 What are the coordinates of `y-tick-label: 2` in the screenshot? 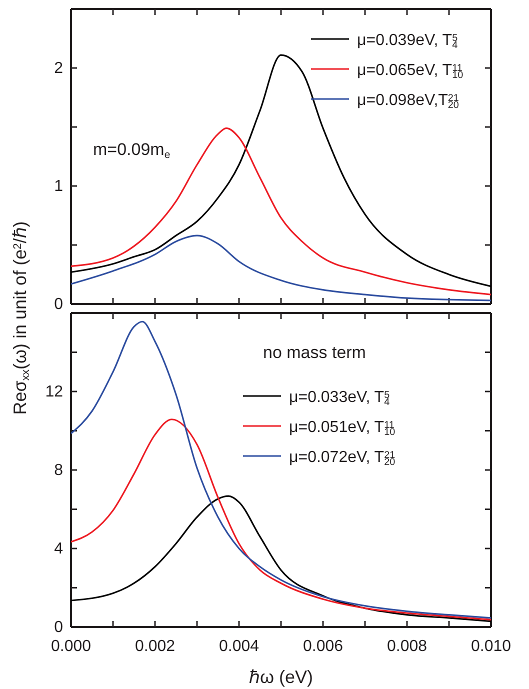 It's located at (59, 69).